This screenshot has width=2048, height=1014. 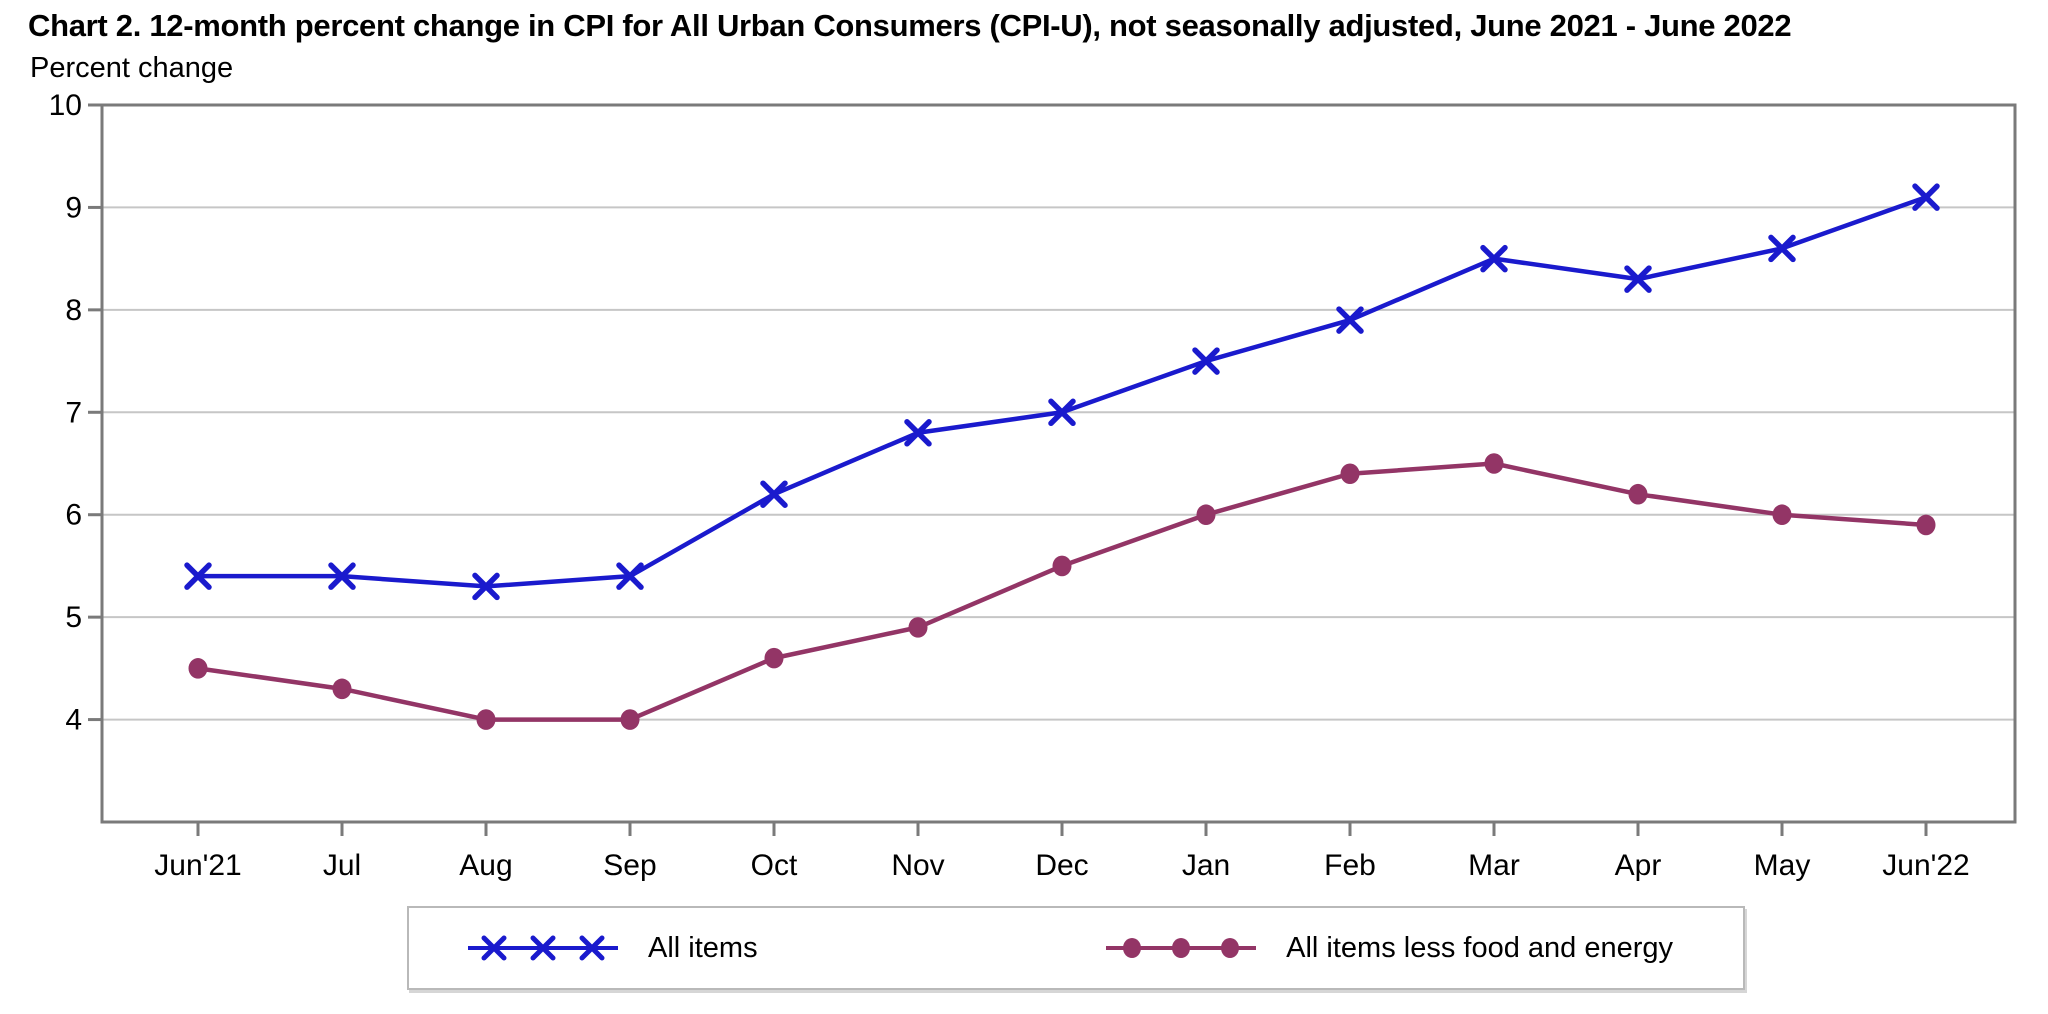 I want to click on legend-item-all-items: All items, so click(x=611, y=948).